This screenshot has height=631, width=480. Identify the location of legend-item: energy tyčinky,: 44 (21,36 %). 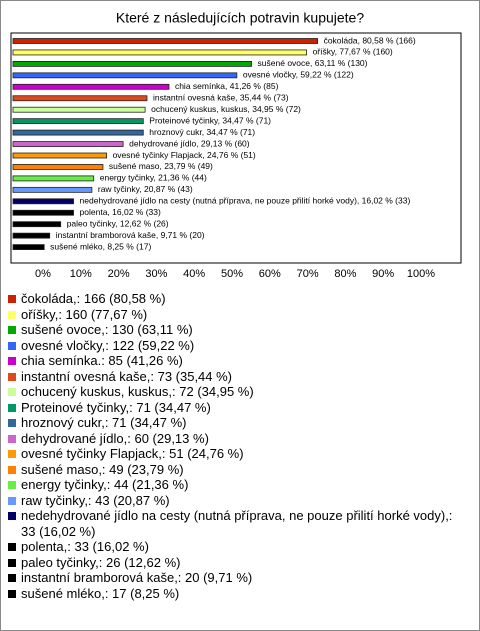
(238, 485).